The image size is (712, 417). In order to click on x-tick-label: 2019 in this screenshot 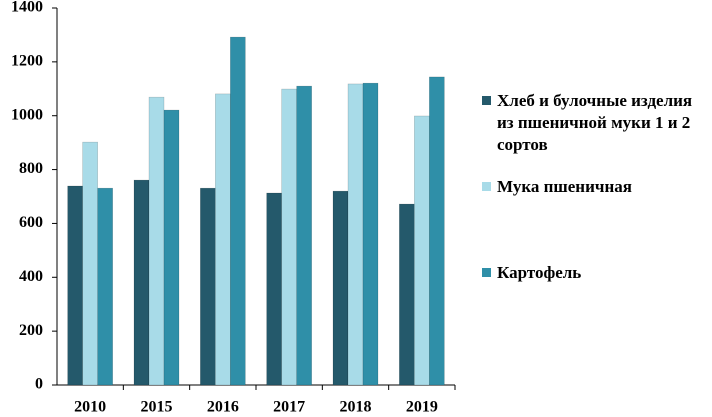, I will do `click(422, 407)`.